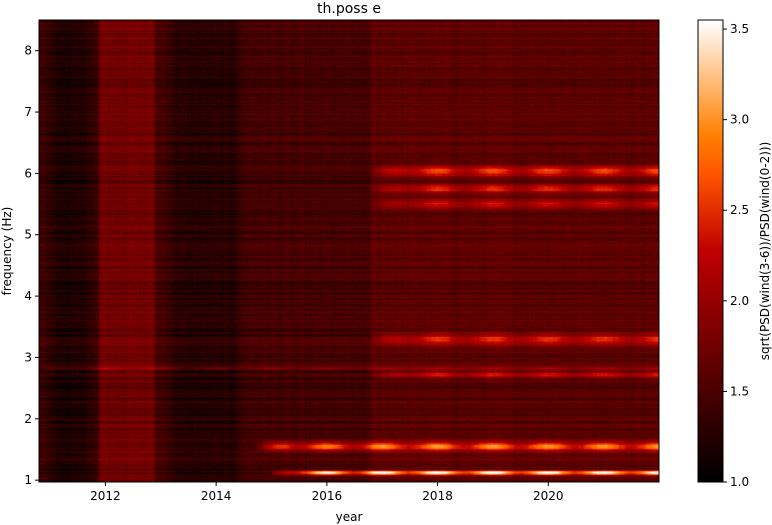 This screenshot has height=525, width=772. I want to click on y-tick-label: 7, so click(28, 112).